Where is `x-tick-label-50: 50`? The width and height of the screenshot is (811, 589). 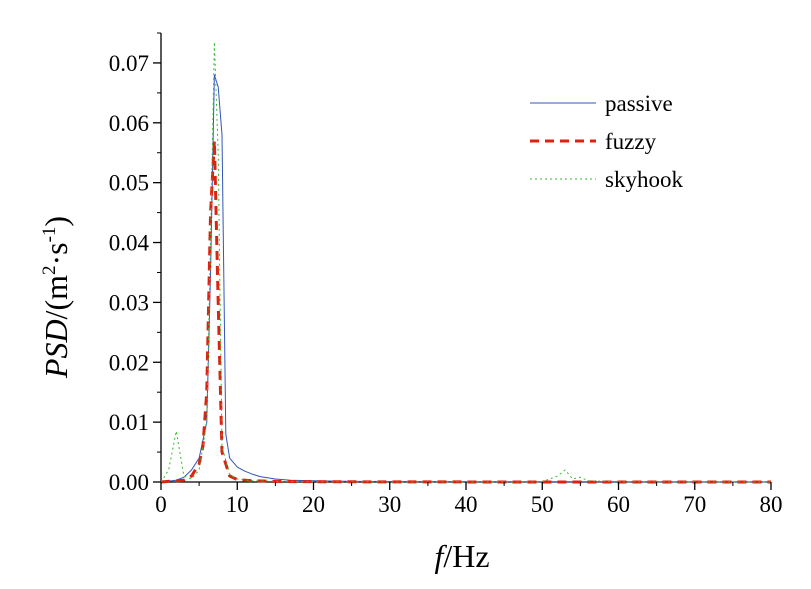
x-tick-label-50: 50 is located at coordinates (542, 504).